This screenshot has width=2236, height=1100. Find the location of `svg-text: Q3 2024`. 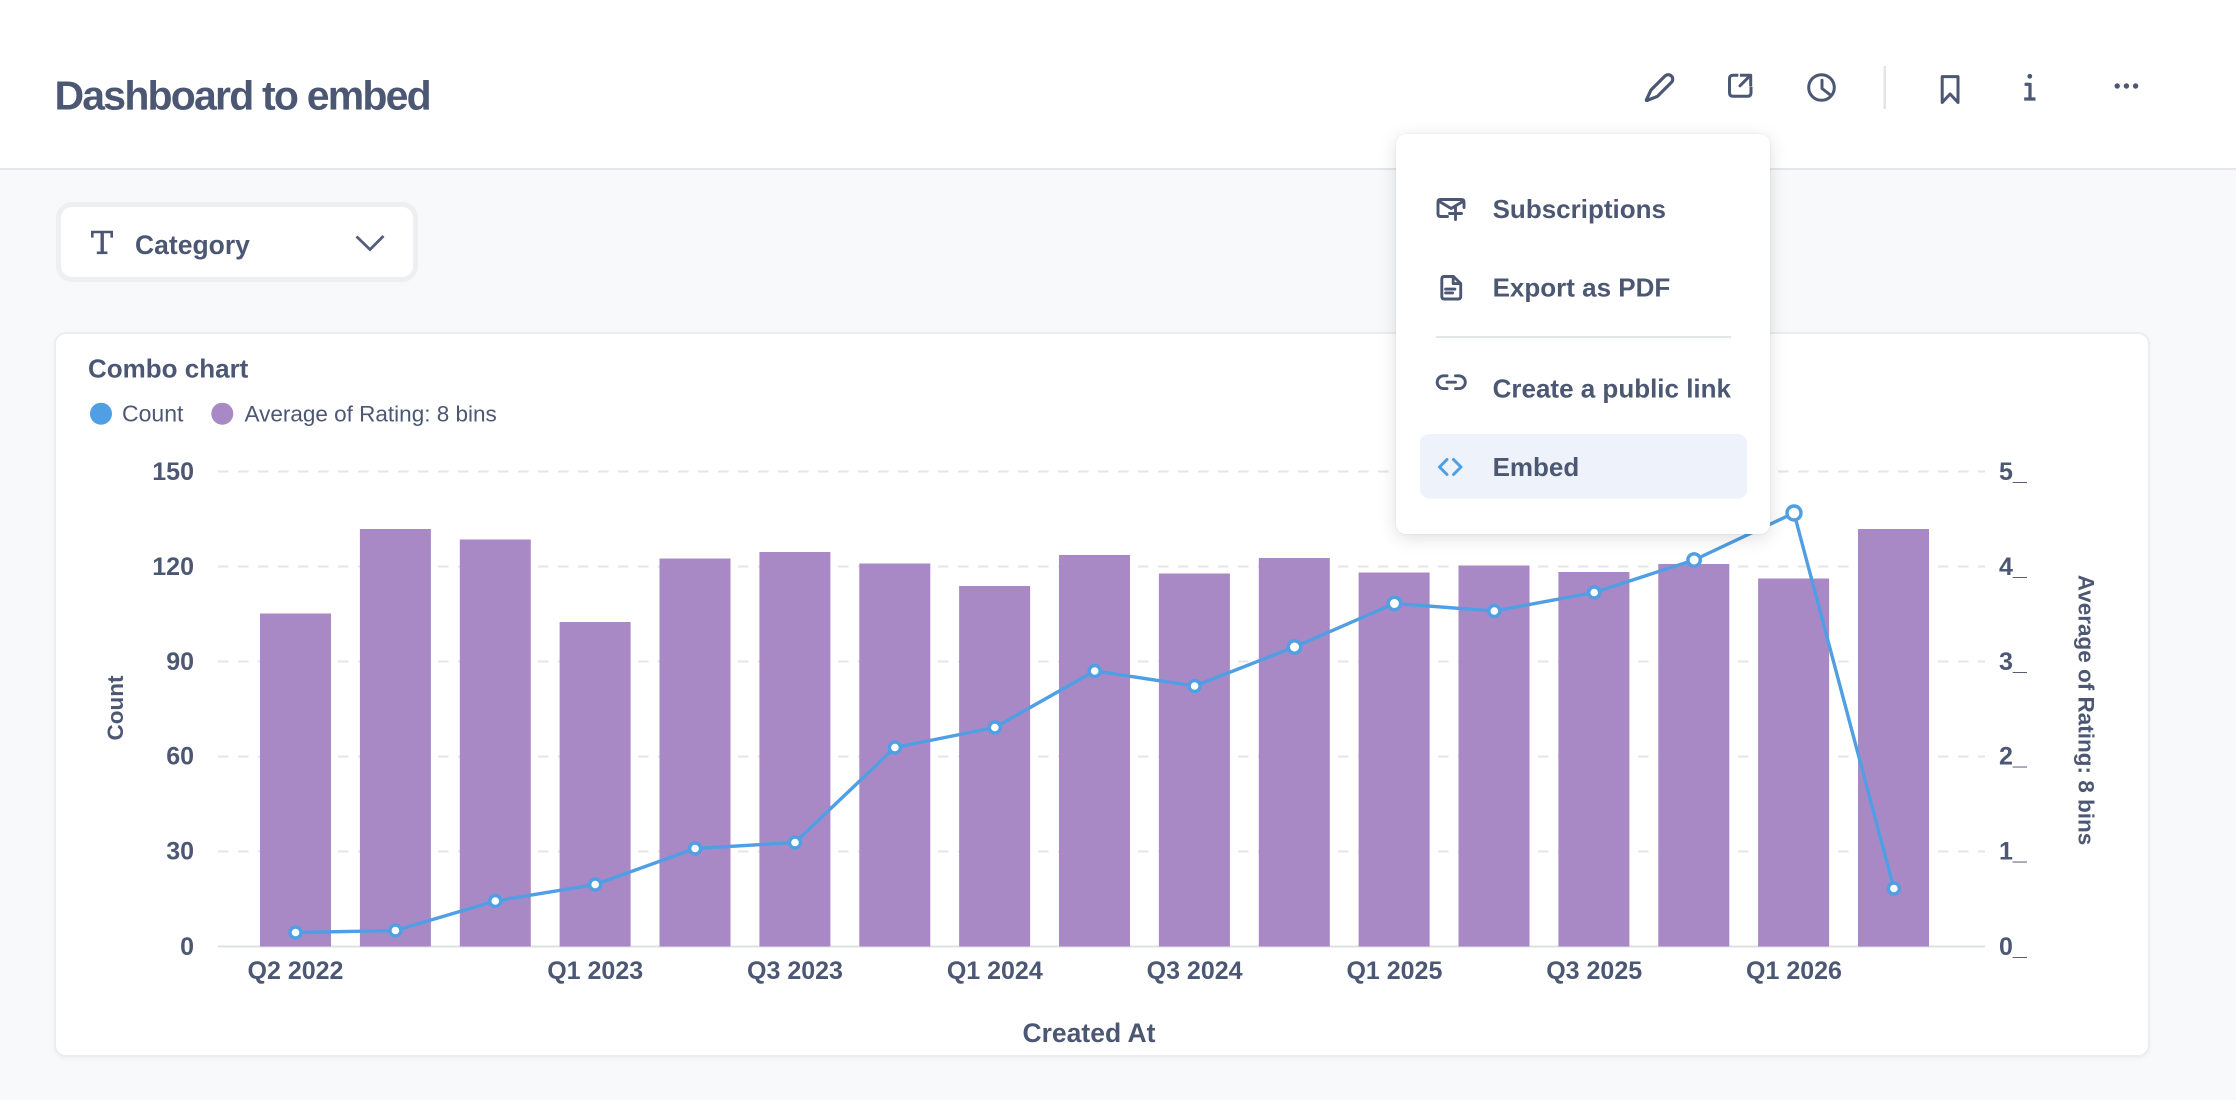

svg-text: Q3 2024 is located at coordinates (1195, 971).